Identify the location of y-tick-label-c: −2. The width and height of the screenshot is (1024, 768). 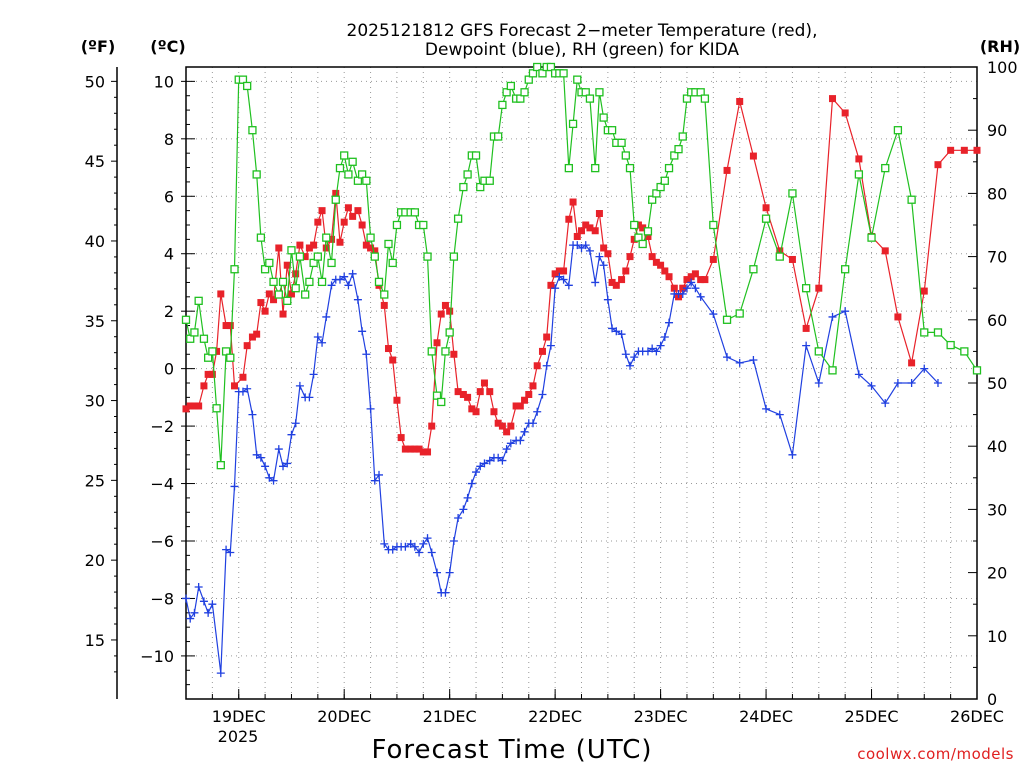
(162, 426).